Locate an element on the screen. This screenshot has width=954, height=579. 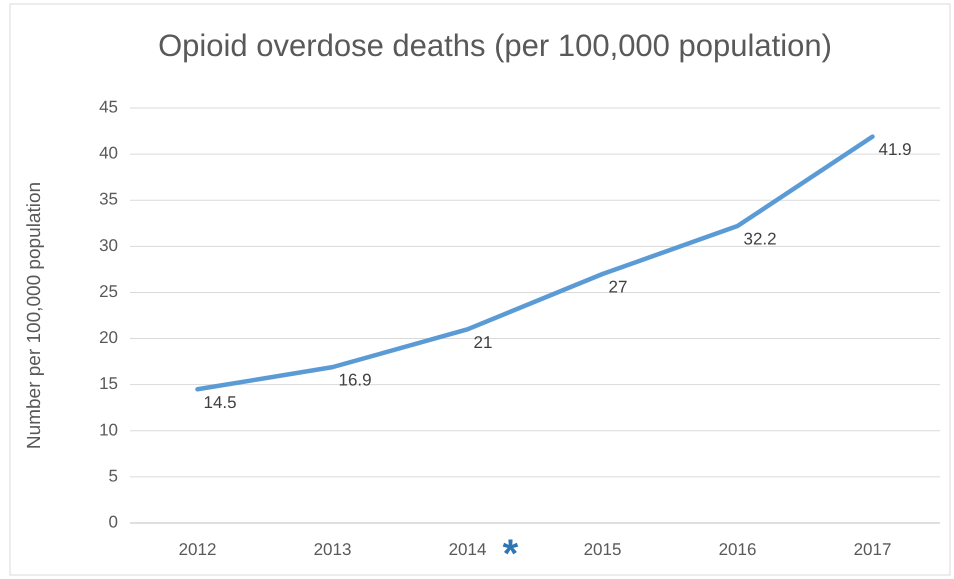
data-label: 14.5 is located at coordinates (220, 402).